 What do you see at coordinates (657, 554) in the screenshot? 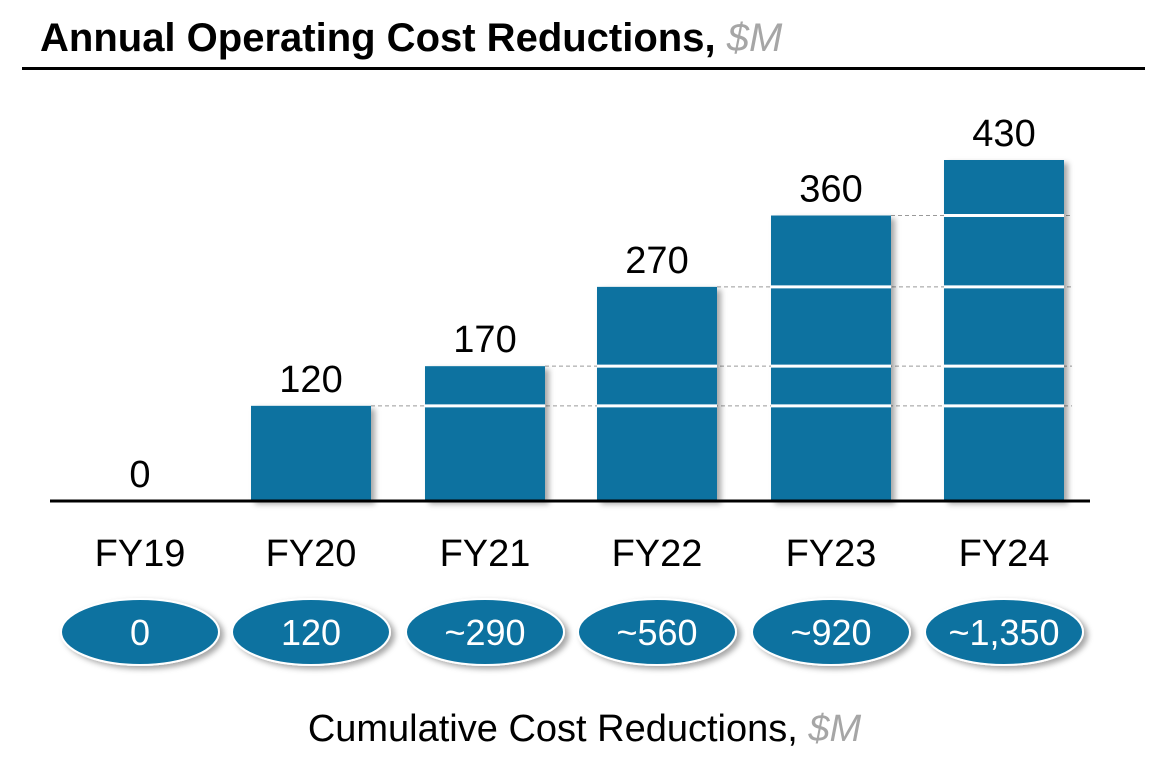
I see `x-tick-label-fy22: FY22` at bounding box center [657, 554].